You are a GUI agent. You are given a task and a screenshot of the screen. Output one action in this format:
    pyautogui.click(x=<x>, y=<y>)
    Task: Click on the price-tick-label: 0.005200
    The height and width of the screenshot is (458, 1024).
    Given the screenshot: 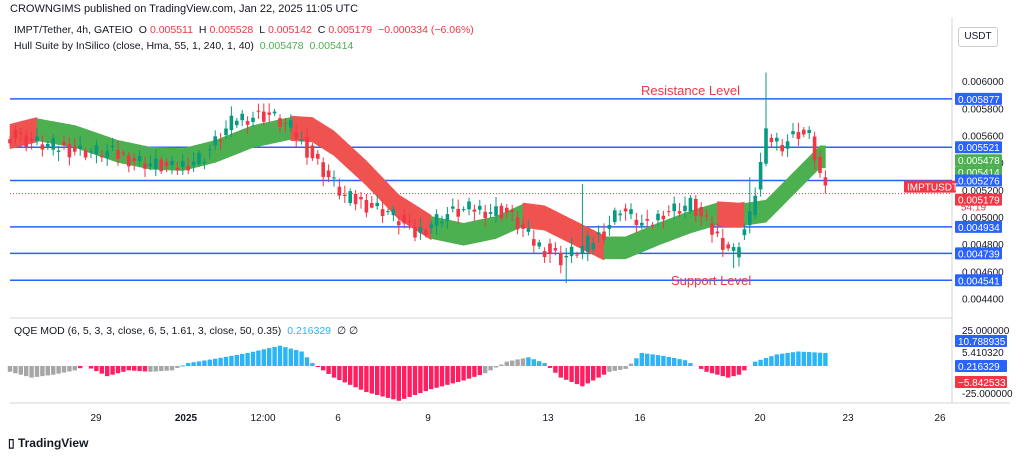 What is the action you would take?
    pyautogui.click(x=983, y=191)
    